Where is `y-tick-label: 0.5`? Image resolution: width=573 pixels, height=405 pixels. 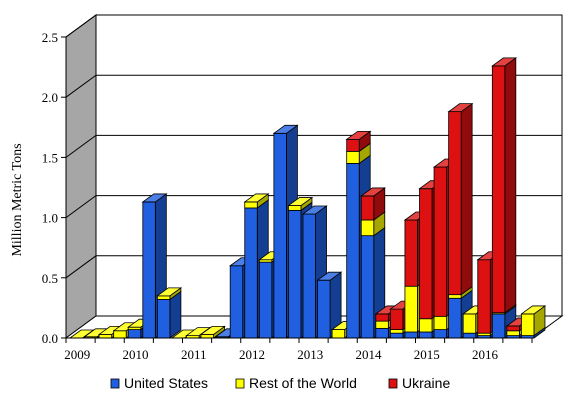
y-tick-label: 0.5 is located at coordinates (50, 278).